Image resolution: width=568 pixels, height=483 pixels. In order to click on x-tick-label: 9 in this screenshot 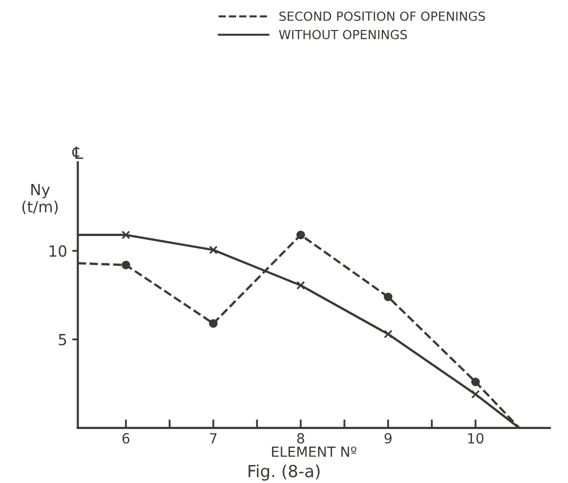, I will do `click(388, 438)`.